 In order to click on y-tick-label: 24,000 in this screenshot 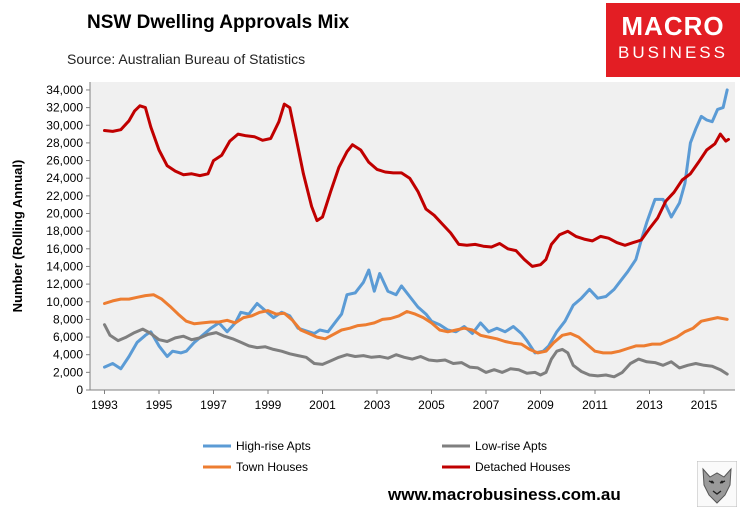, I will do `click(64, 178)`.